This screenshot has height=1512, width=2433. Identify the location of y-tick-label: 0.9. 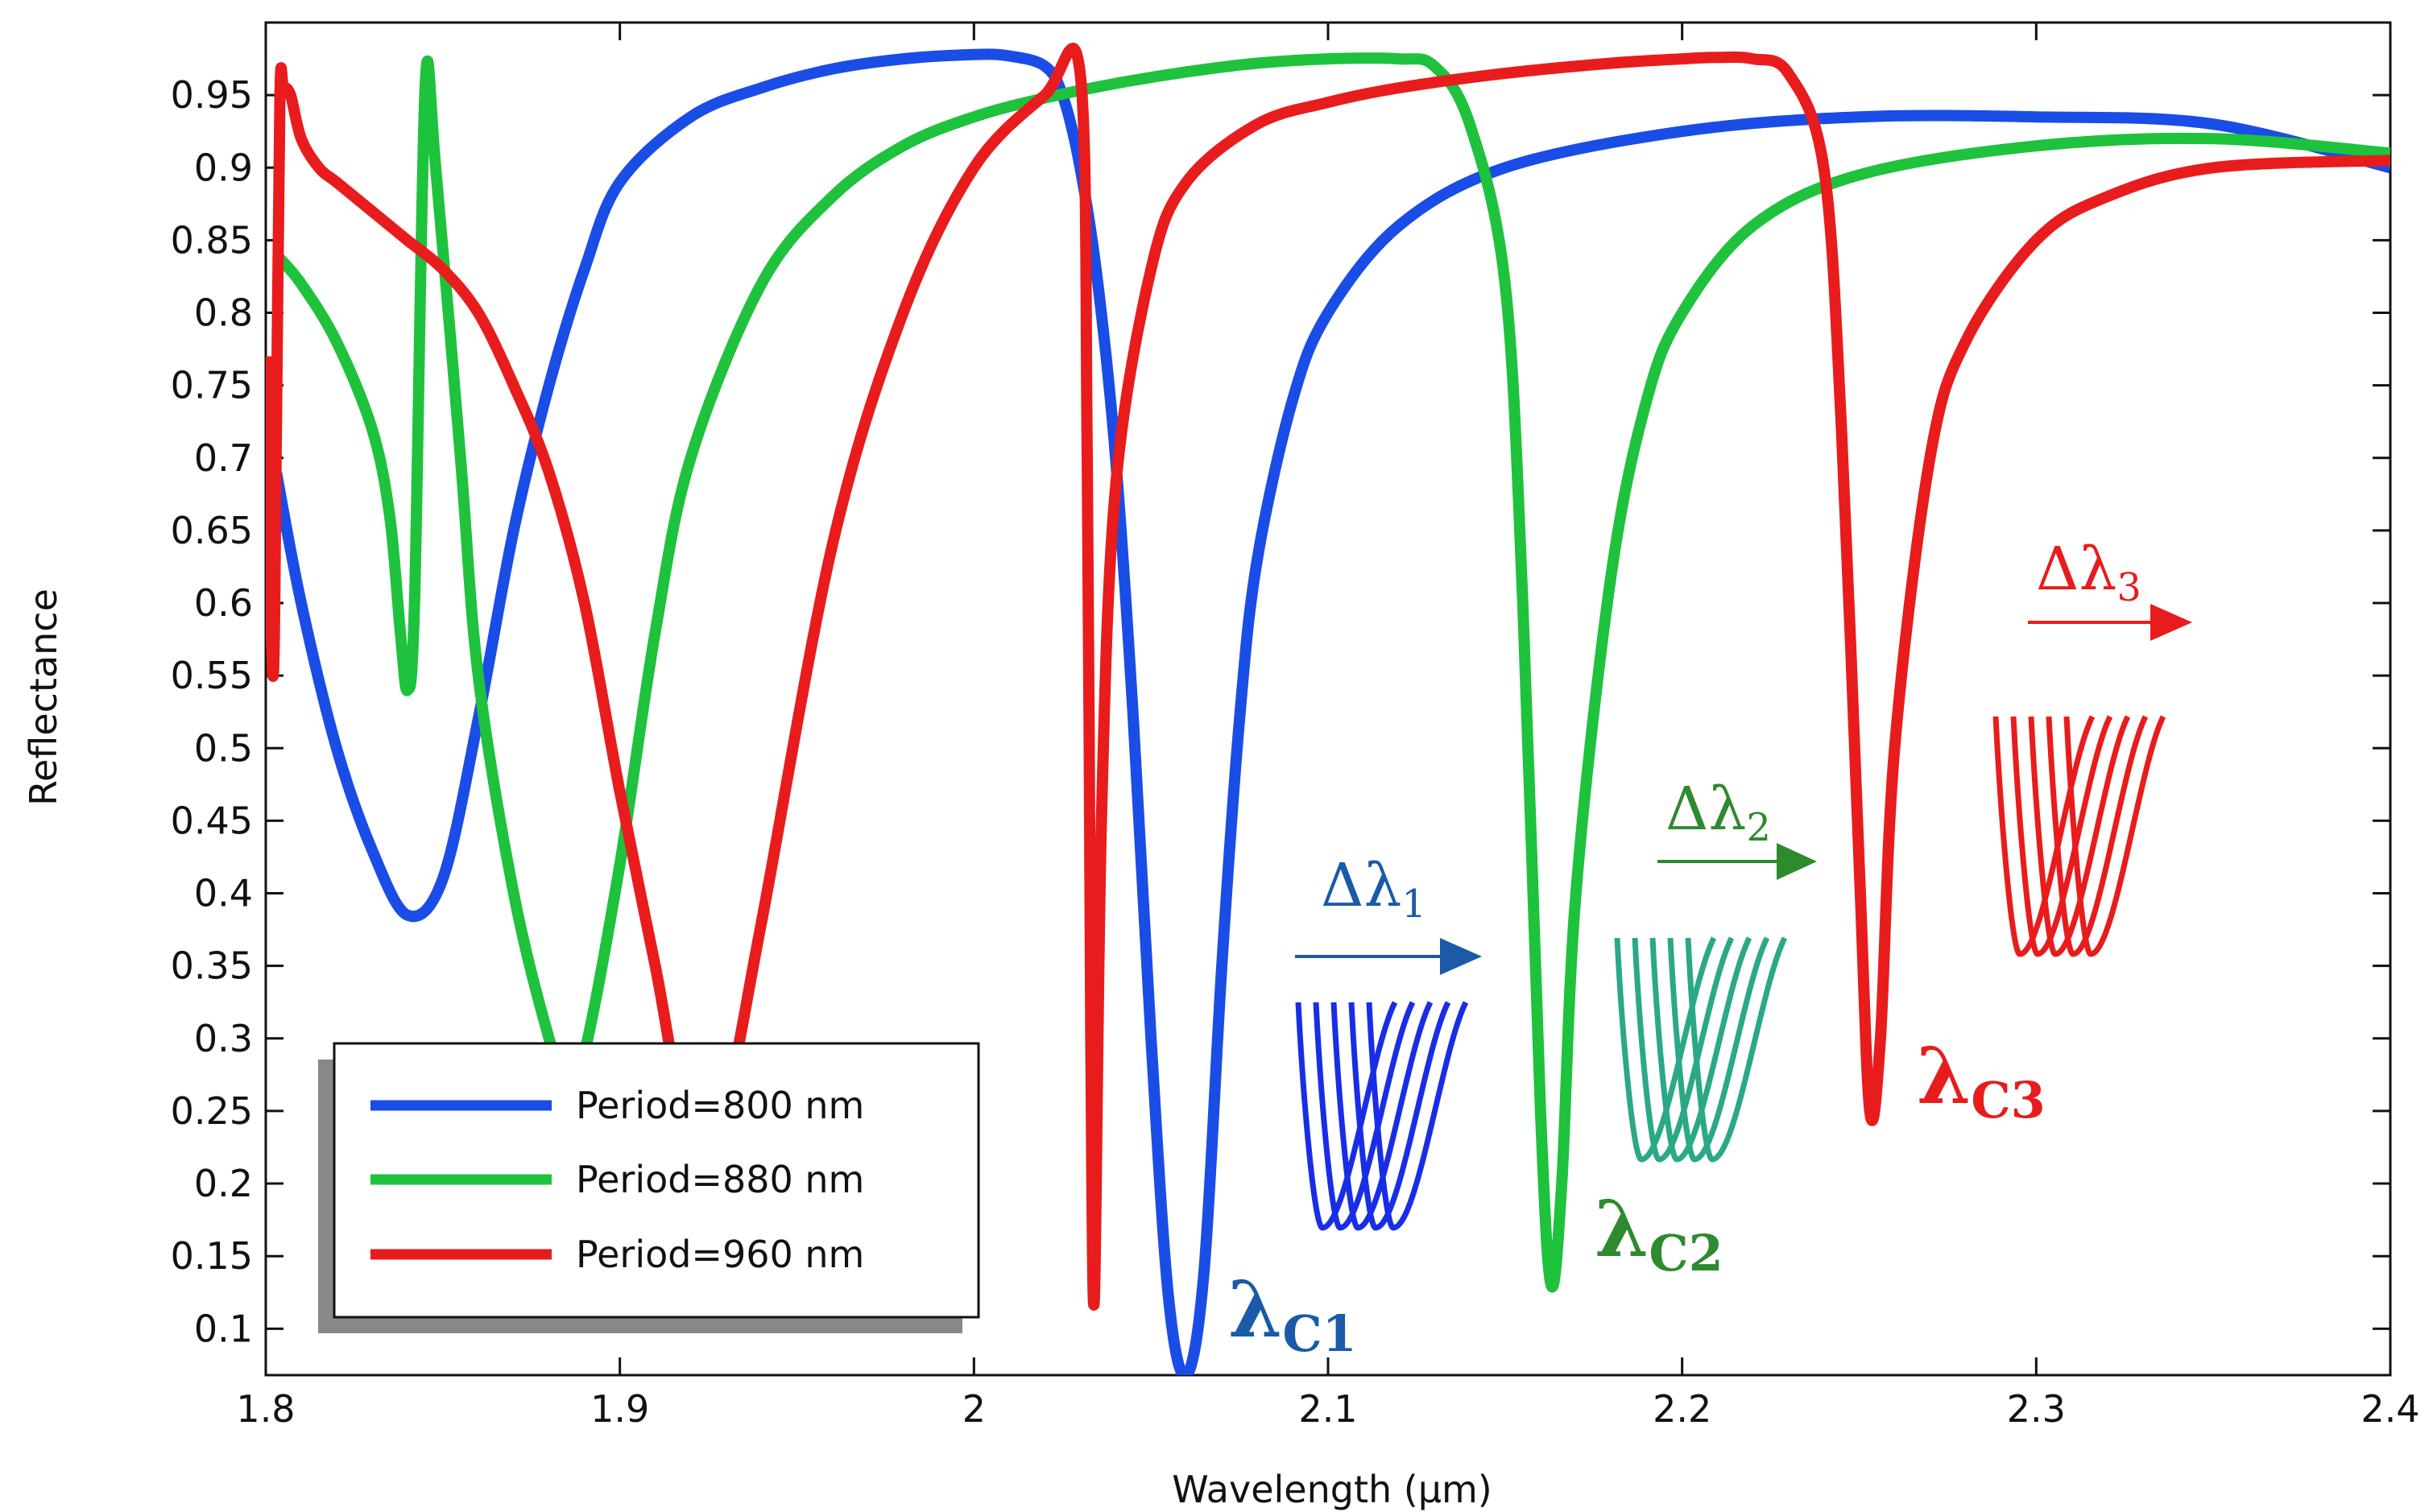
(223, 168).